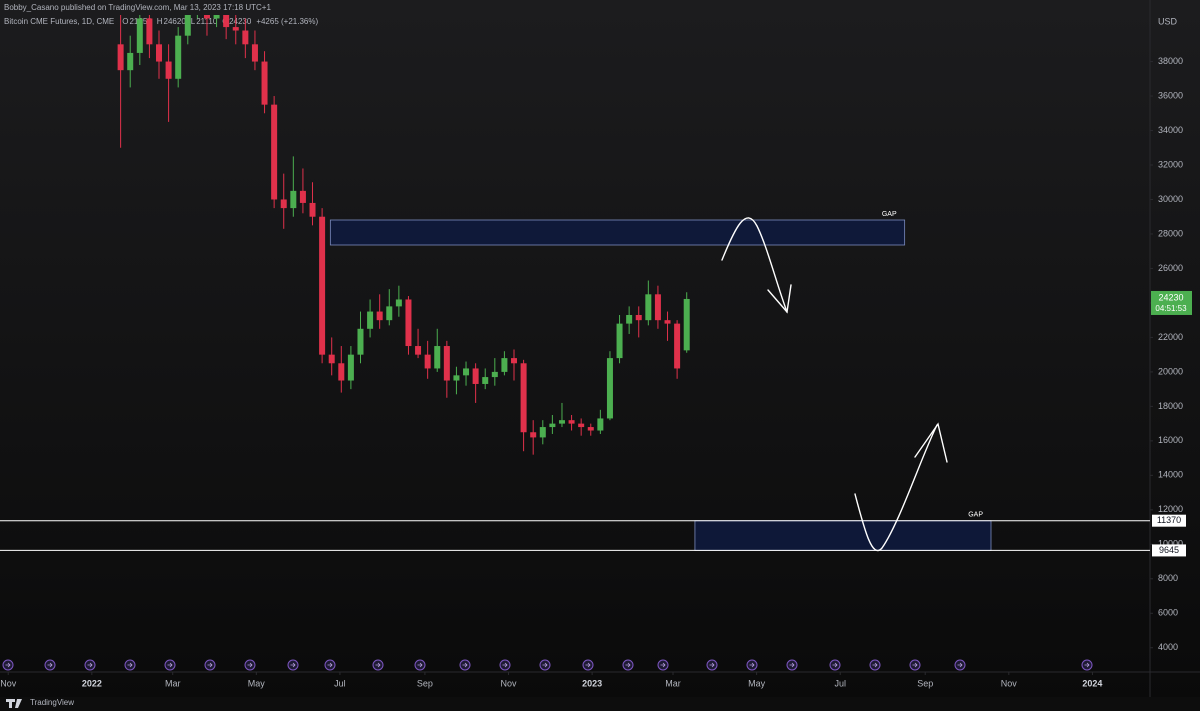 The width and height of the screenshot is (1200, 711). What do you see at coordinates (779, 299) in the screenshot?
I see `drawn-arrowhead` at bounding box center [779, 299].